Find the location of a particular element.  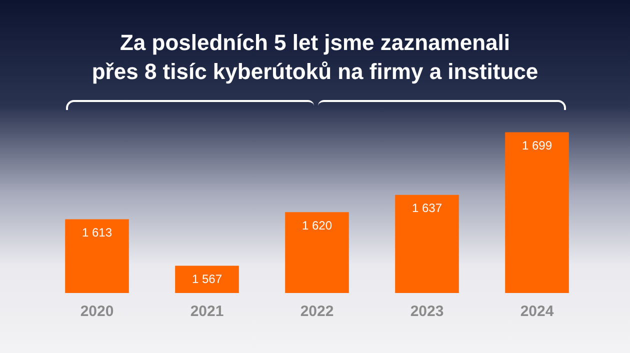

x-tick-label: 2022 is located at coordinates (317, 311).